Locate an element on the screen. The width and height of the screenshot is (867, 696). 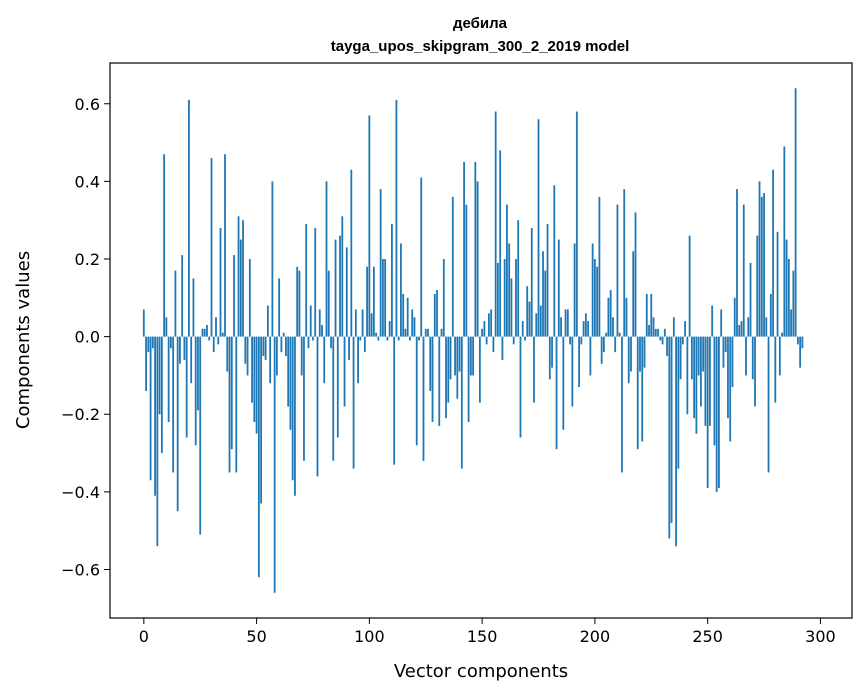
y-tick-label: 0.2 is located at coordinates (87, 259).